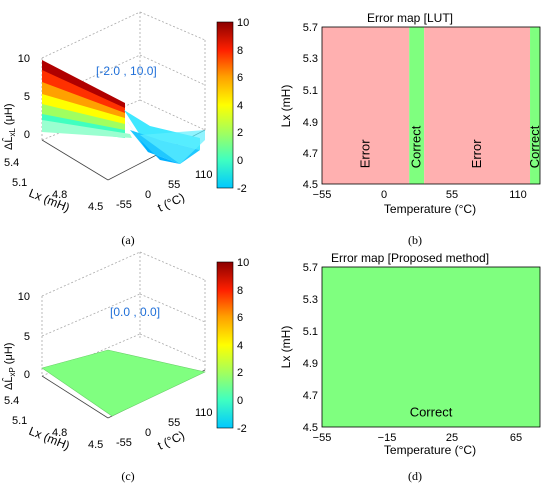 The image size is (550, 488). I want to click on panel-a-annotation: [-2.0 , 10.0], so click(126, 71).